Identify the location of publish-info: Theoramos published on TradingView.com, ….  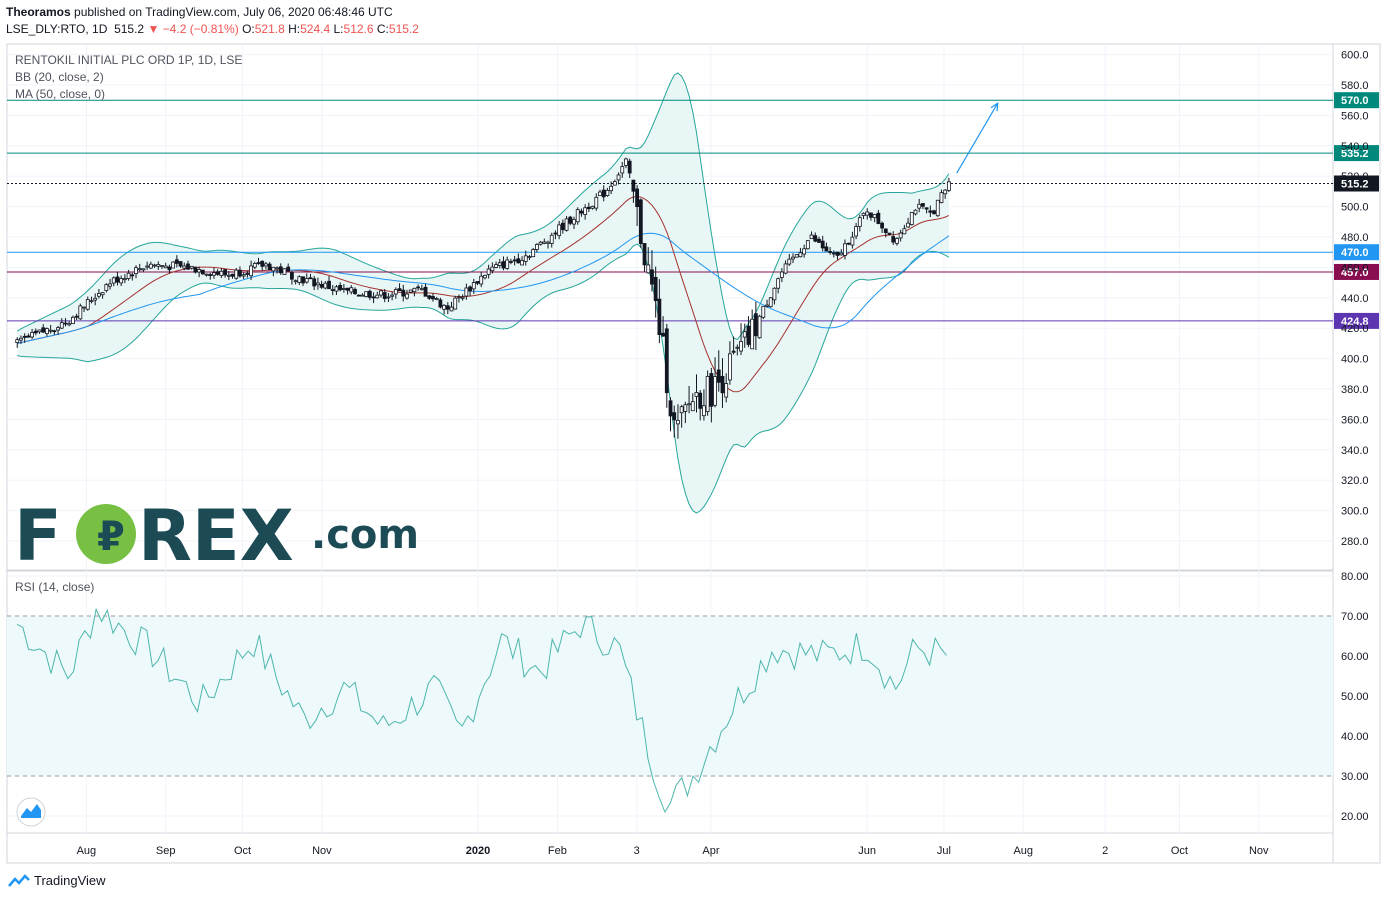
(199, 12).